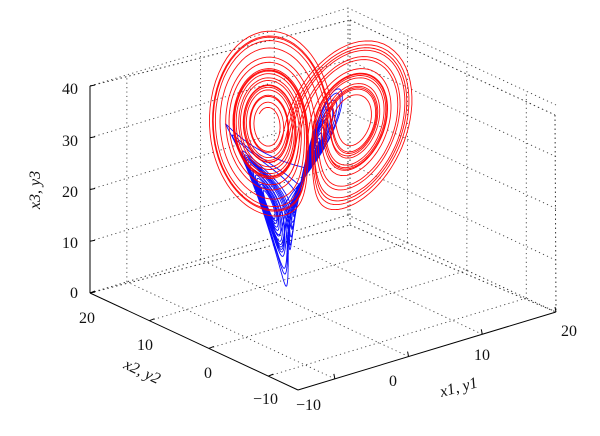 This screenshot has height=436, width=600. What do you see at coordinates (70, 89) in the screenshot?
I see `z-tick-label: 40` at bounding box center [70, 89].